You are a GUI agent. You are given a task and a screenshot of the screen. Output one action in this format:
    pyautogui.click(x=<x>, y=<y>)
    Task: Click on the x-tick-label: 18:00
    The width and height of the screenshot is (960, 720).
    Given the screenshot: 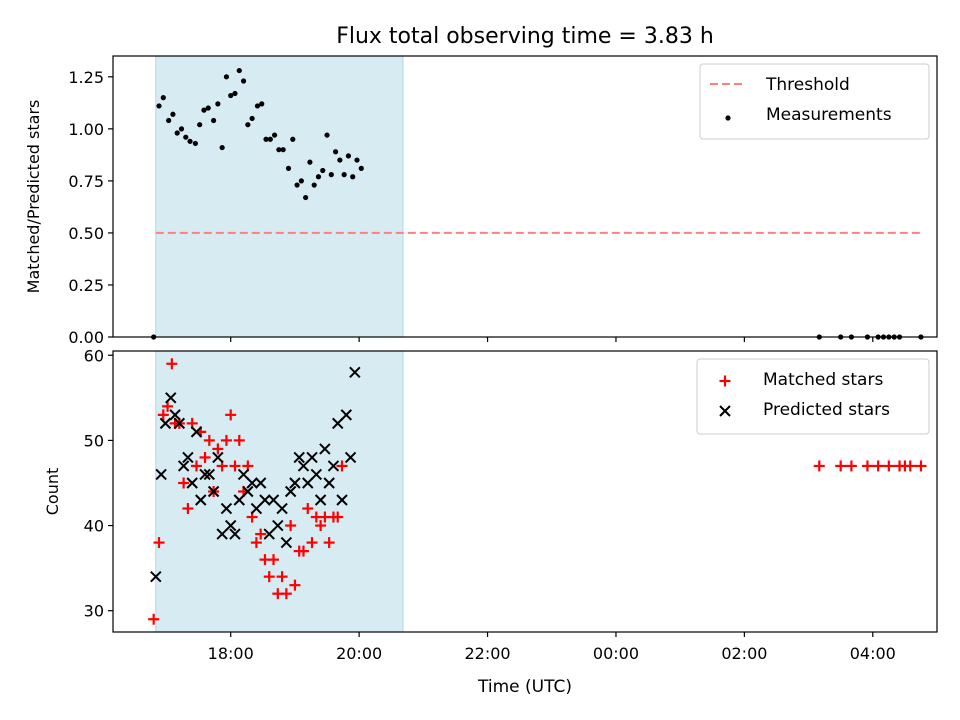 What is the action you would take?
    pyautogui.click(x=231, y=653)
    